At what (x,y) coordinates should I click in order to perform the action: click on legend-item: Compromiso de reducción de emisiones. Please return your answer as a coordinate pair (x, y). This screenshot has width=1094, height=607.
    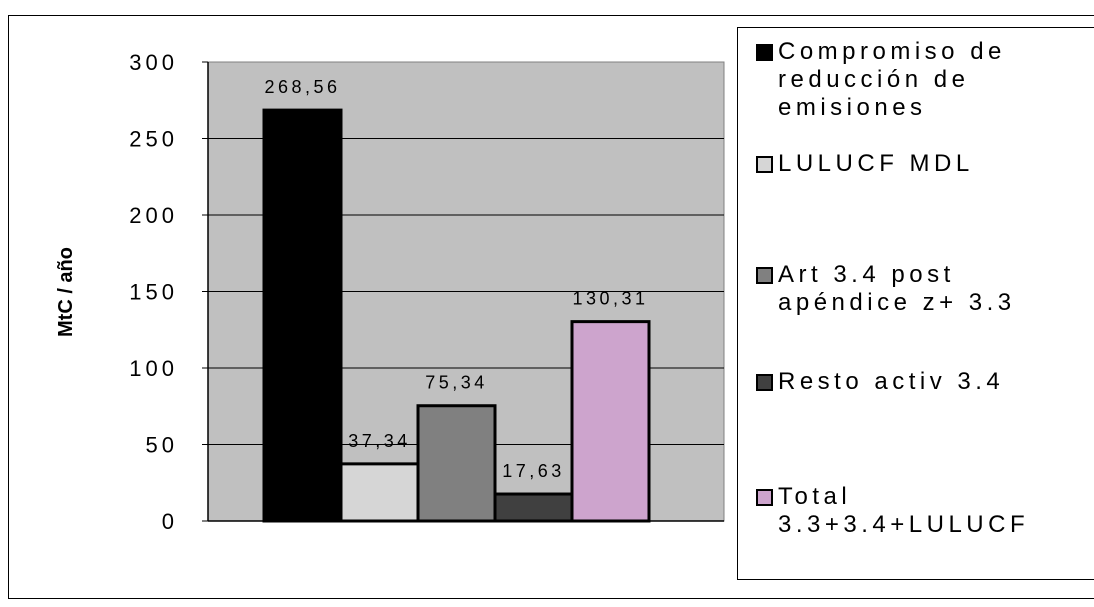
    Looking at the image, I should click on (917, 80).